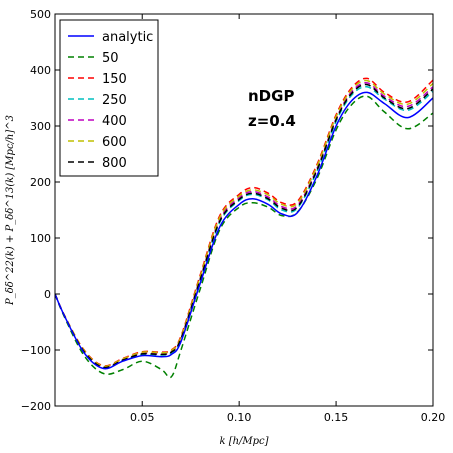 The width and height of the screenshot is (453, 453). Describe the element at coordinates (40, 70) in the screenshot. I see `y-tick-label: 400` at that location.